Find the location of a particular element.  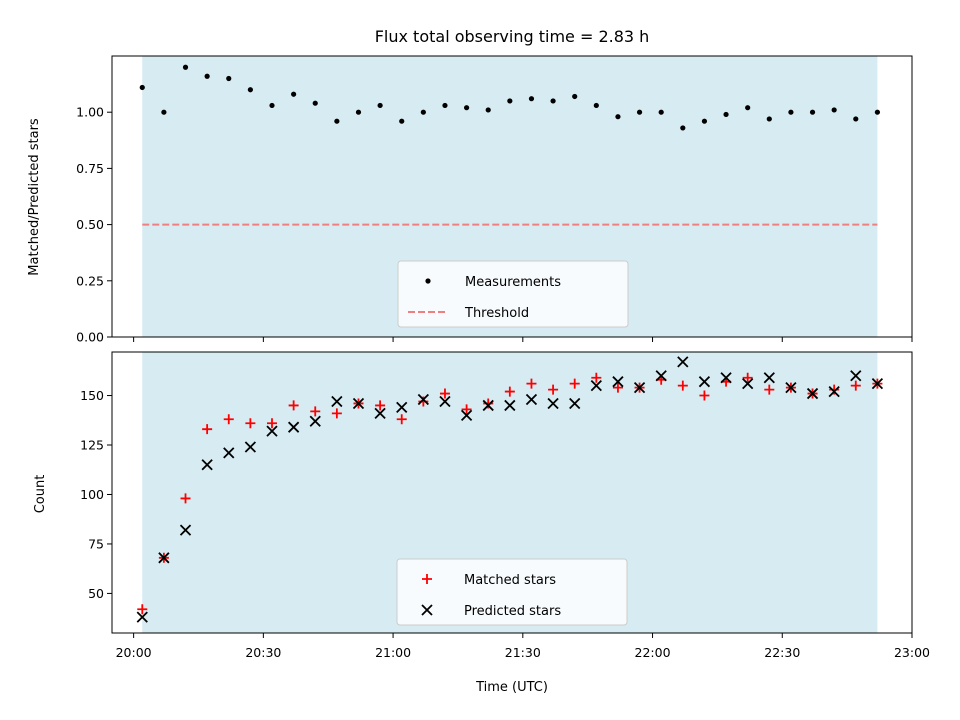

legend-label: Measurements is located at coordinates (513, 282).